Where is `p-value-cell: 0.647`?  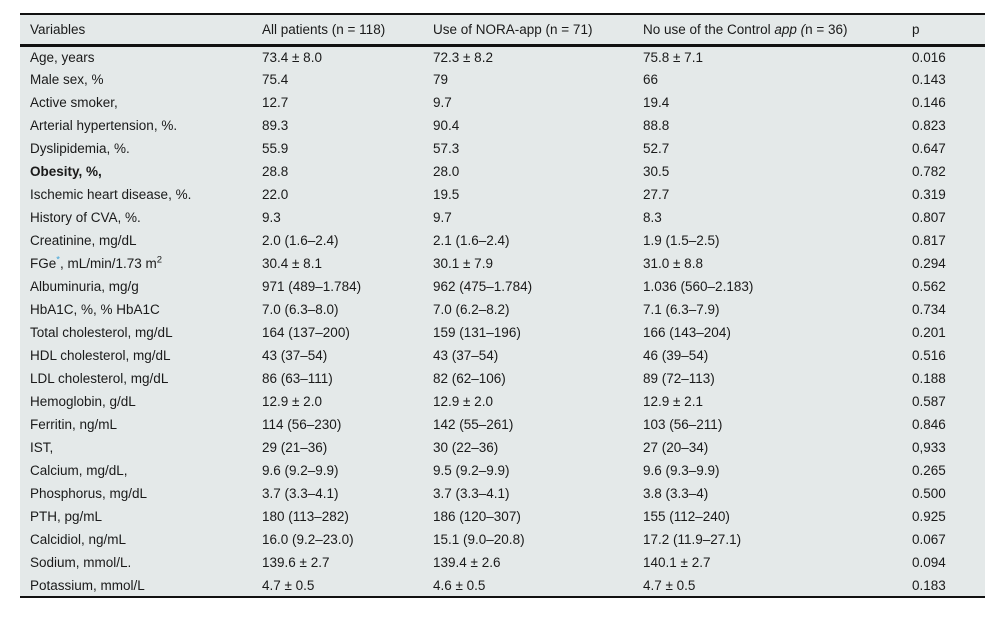
p-value-cell: 0.647 is located at coordinates (929, 148).